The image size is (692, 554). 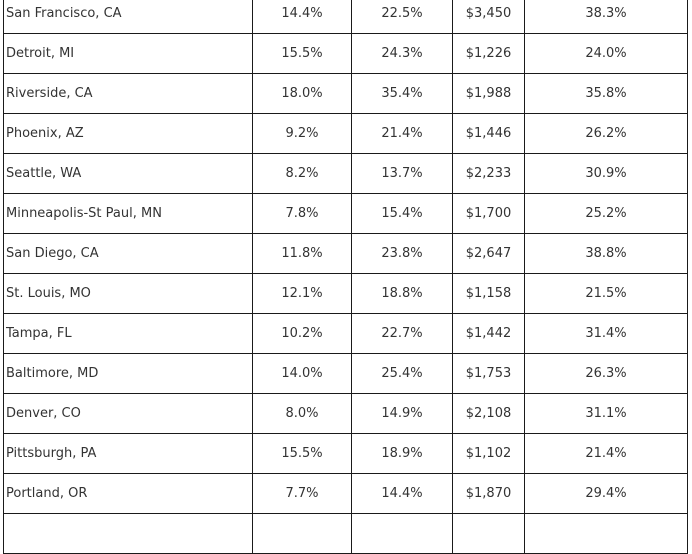 I want to click on city-cell: Detroit, MI, so click(x=128, y=53).